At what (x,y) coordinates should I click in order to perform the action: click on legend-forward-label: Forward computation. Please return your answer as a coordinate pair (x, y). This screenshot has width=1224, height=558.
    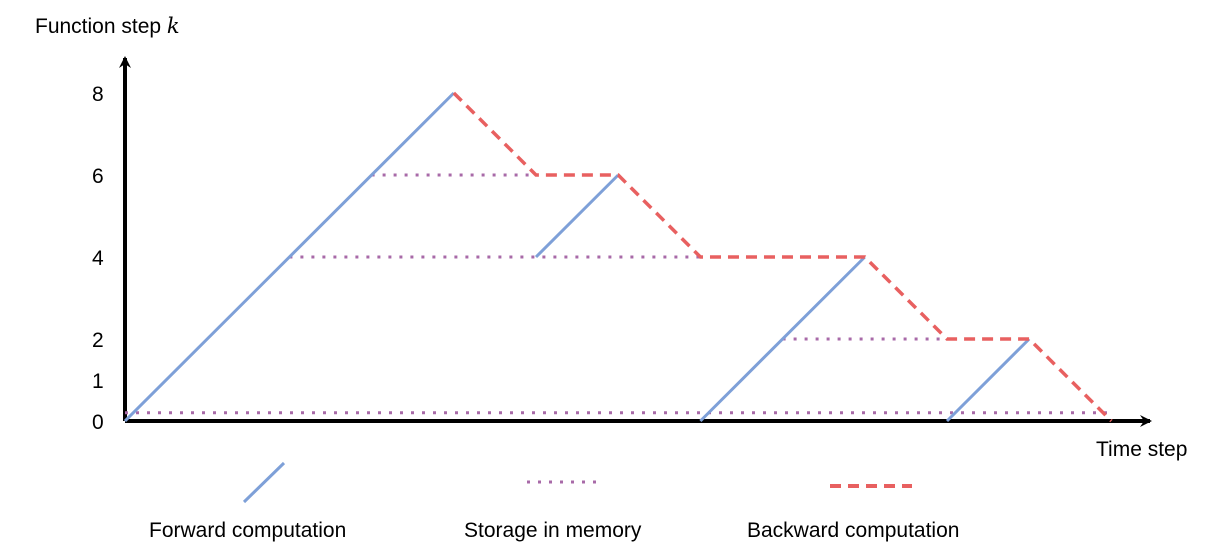
    Looking at the image, I should click on (247, 530).